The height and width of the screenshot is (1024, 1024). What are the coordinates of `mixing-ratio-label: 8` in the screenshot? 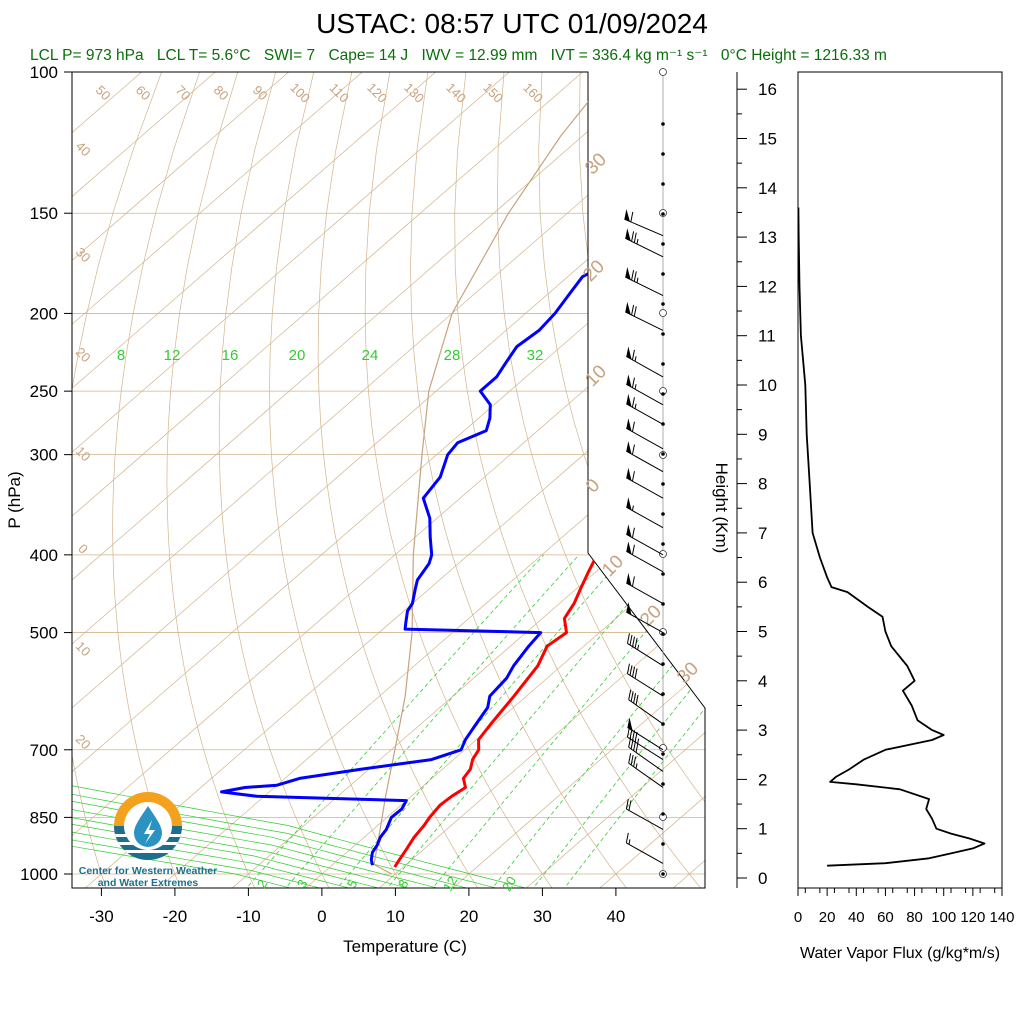 It's located at (121, 355).